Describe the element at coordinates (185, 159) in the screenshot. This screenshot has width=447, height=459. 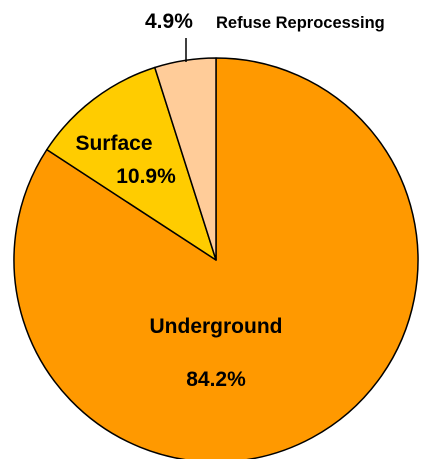
I see `pie-slice-refuse-reprocessing` at that location.